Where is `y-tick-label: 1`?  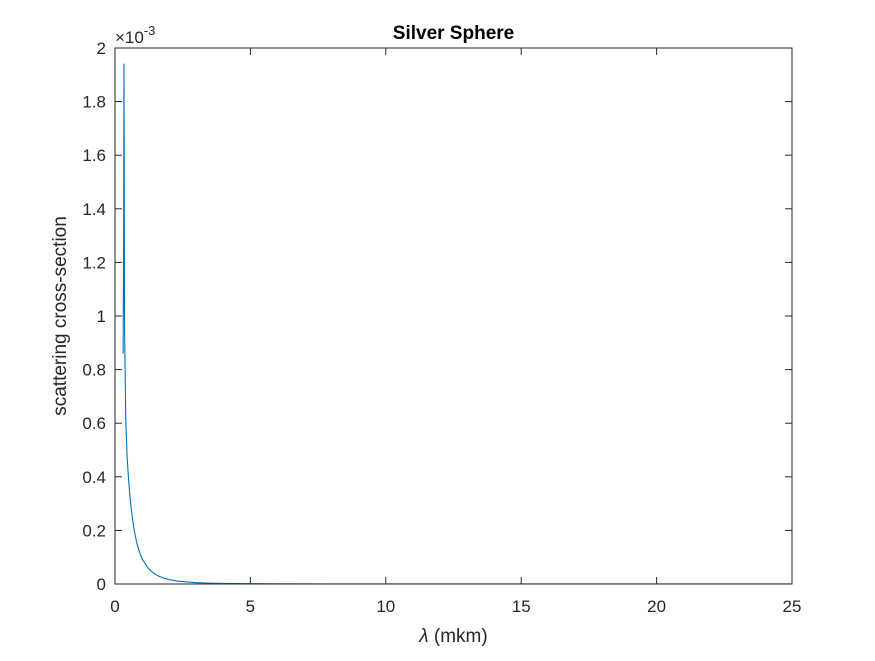
y-tick-label: 1 is located at coordinates (101, 316).